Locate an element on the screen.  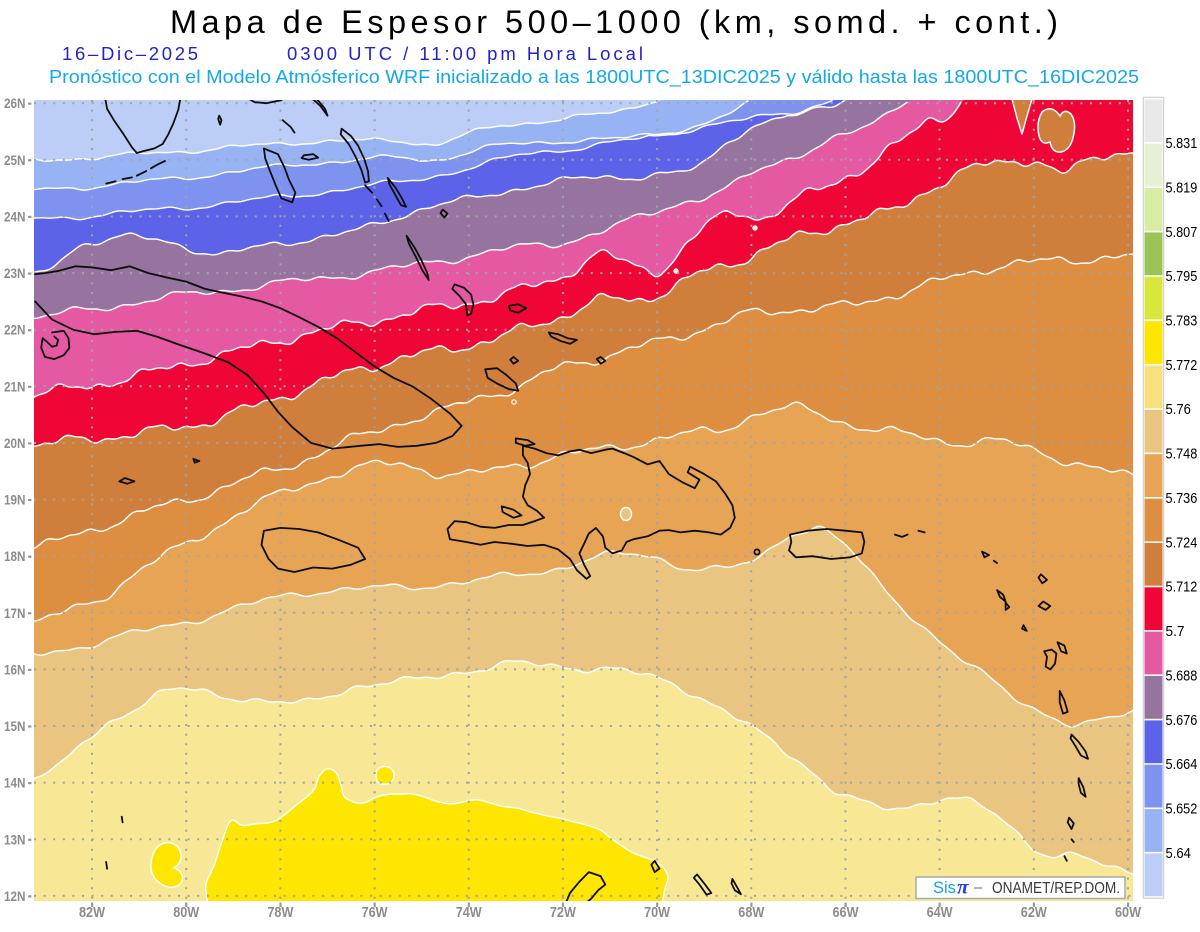
svg-text: 5.783 is located at coordinates (1182, 322).